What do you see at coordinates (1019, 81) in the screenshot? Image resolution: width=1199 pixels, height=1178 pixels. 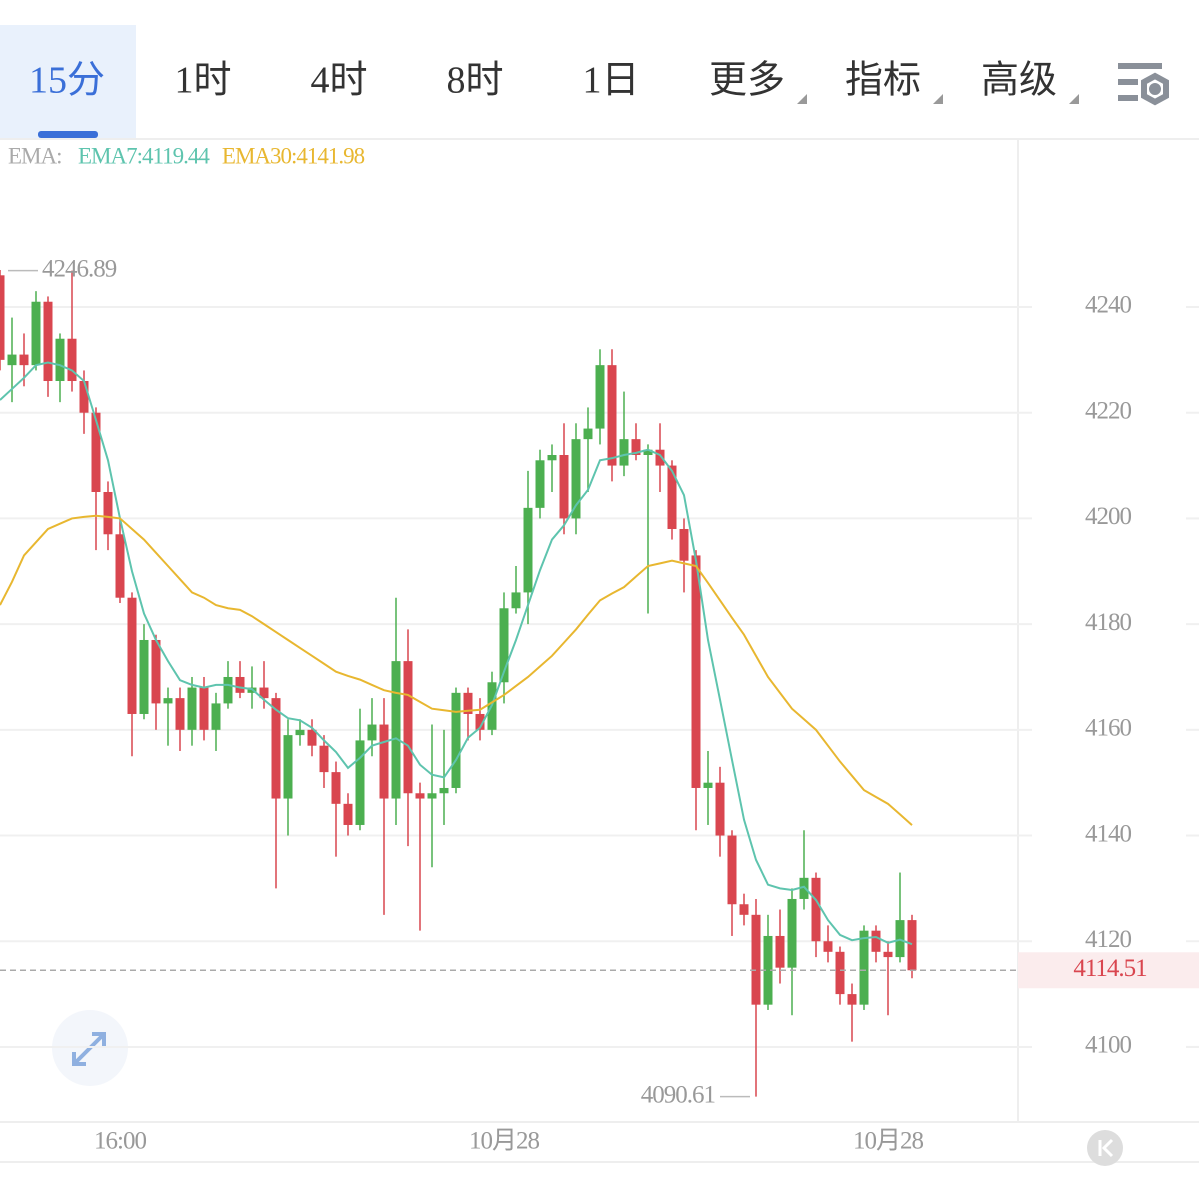 I see `tab: 高级` at bounding box center [1019, 81].